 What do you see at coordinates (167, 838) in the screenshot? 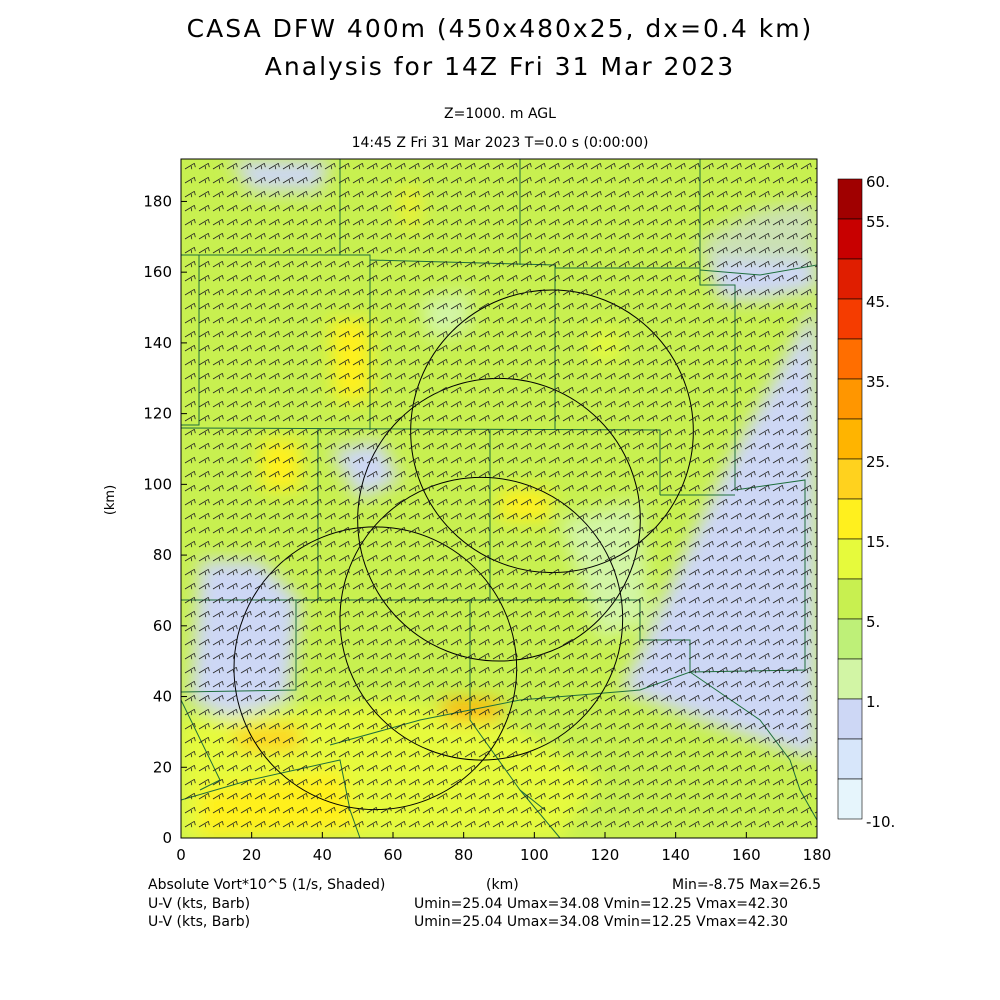
I see `y-tick-label: 0` at bounding box center [167, 838].